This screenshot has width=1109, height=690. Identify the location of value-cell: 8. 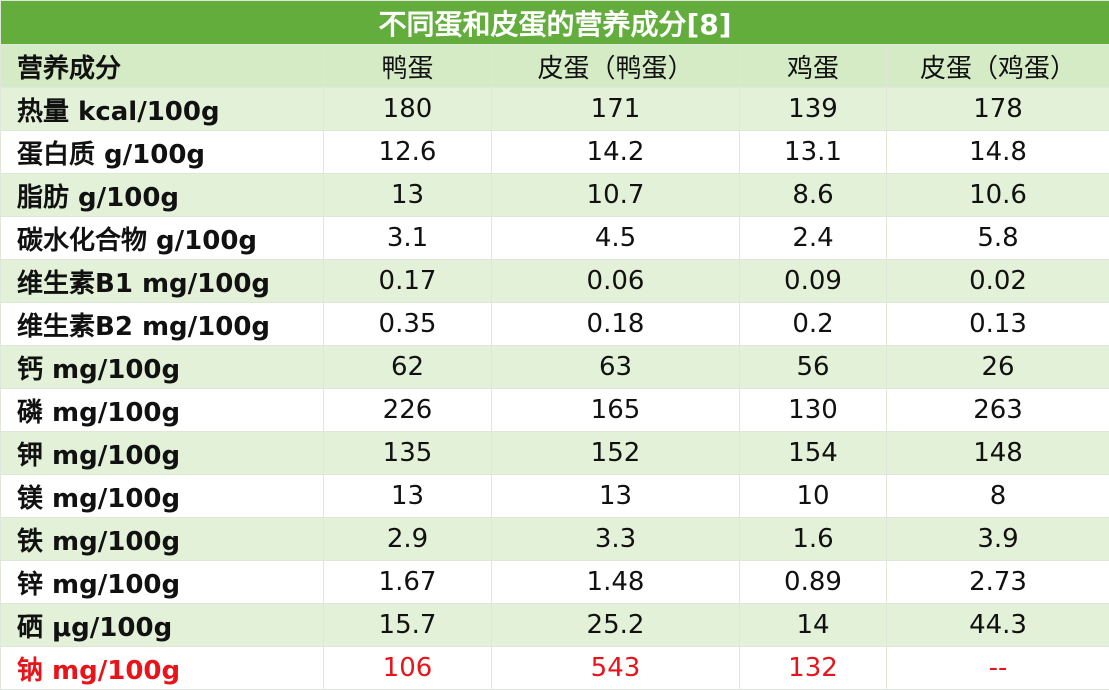
(998, 496).